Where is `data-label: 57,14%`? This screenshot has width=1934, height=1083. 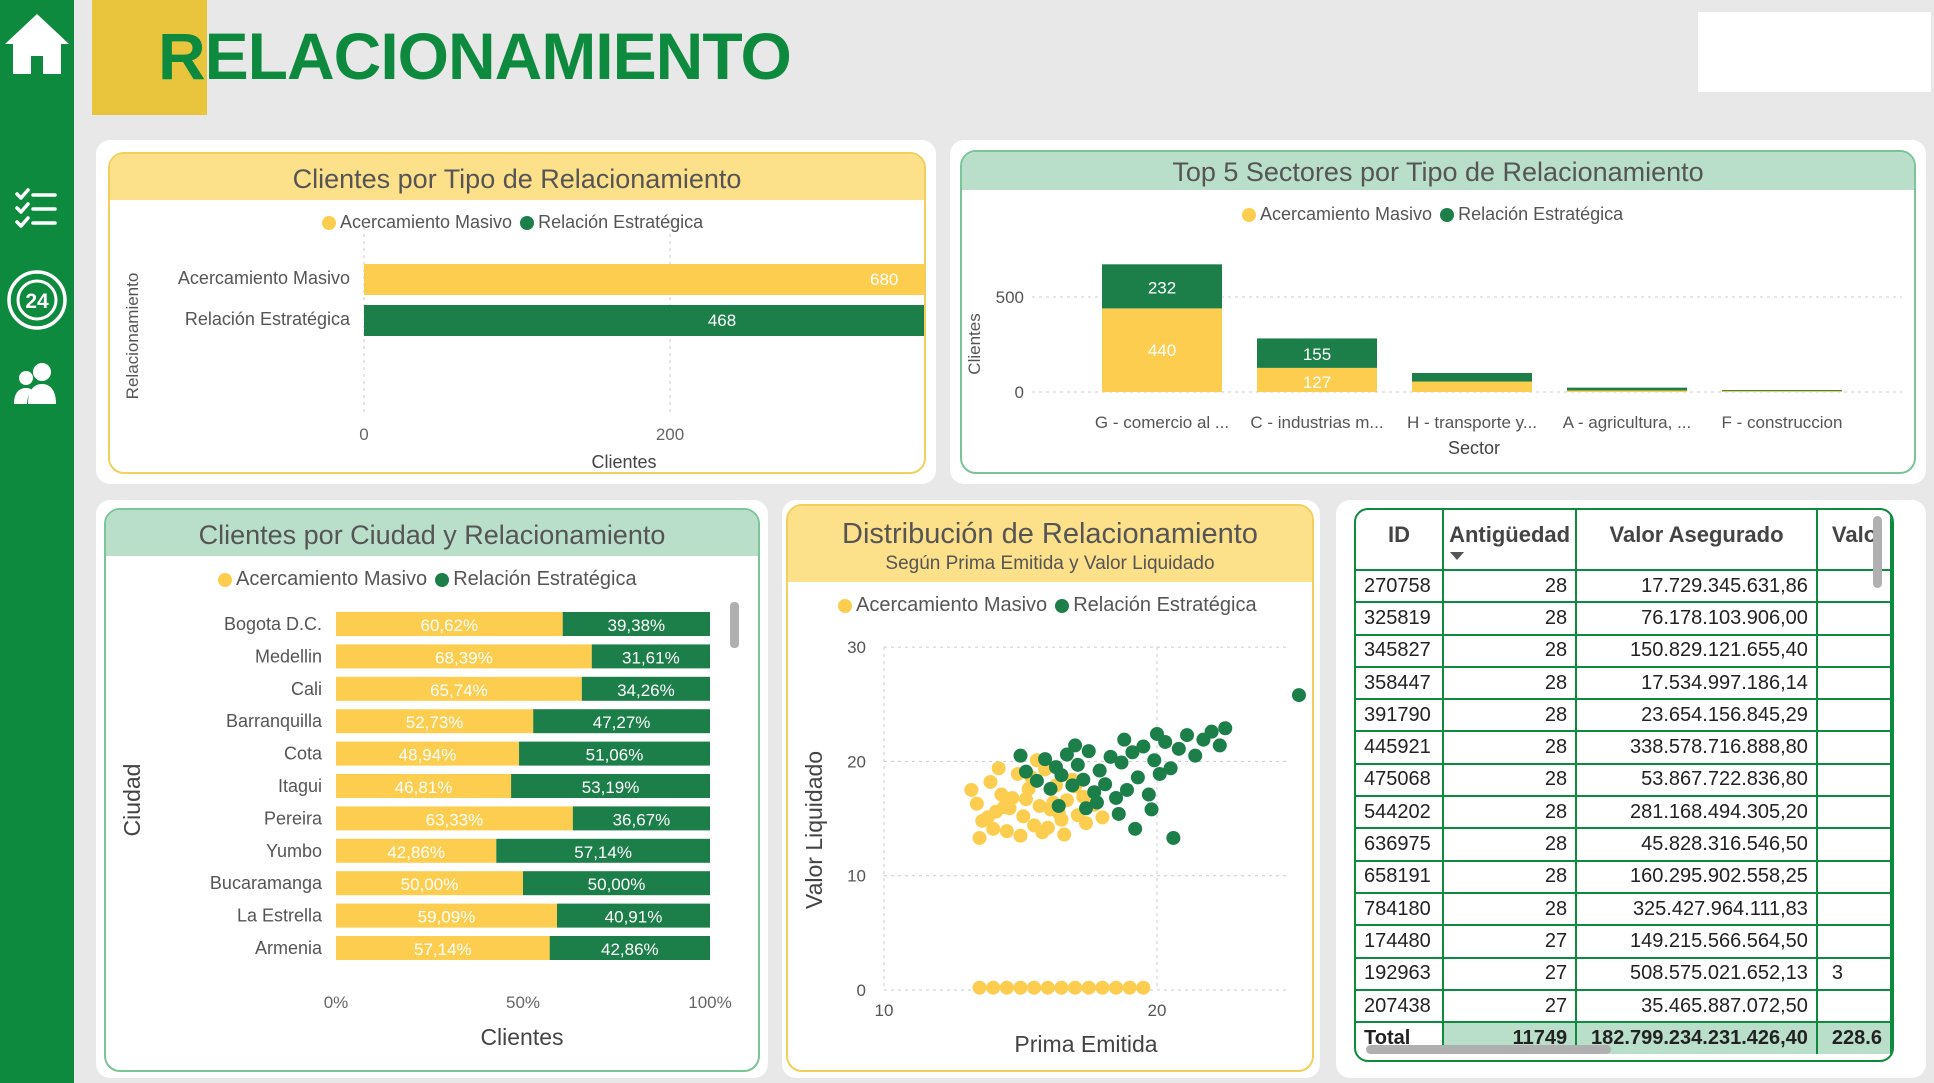 data-label: 57,14% is located at coordinates (443, 949).